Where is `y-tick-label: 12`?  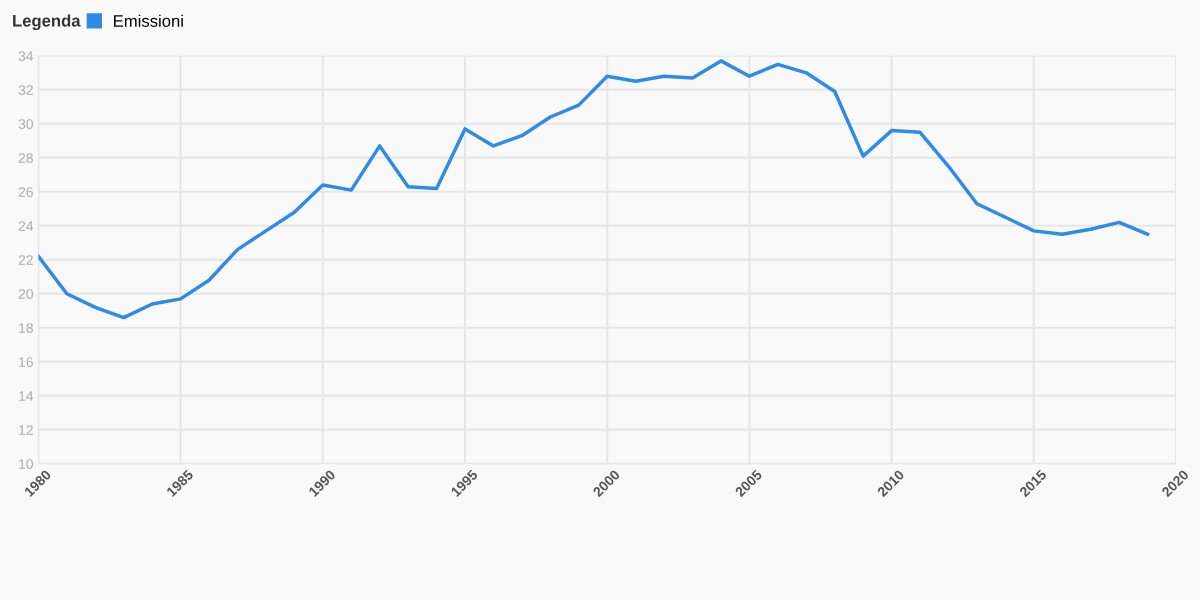
y-tick-label: 12 is located at coordinates (26, 430).